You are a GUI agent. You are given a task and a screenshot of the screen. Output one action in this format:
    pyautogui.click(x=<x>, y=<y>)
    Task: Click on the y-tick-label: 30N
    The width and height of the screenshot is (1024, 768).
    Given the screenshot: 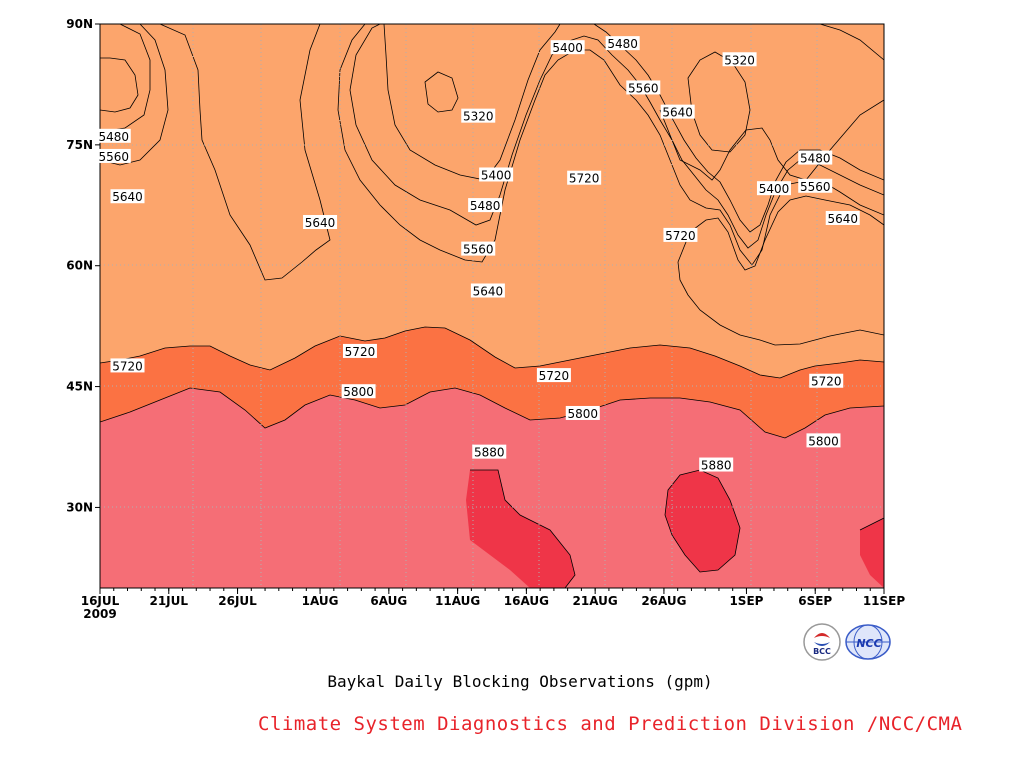 What is the action you would take?
    pyautogui.click(x=79, y=507)
    